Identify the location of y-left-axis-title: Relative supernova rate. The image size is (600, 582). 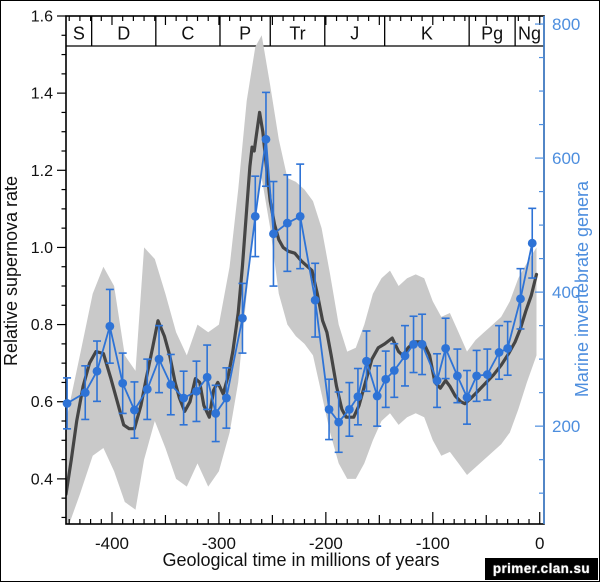
(11, 271).